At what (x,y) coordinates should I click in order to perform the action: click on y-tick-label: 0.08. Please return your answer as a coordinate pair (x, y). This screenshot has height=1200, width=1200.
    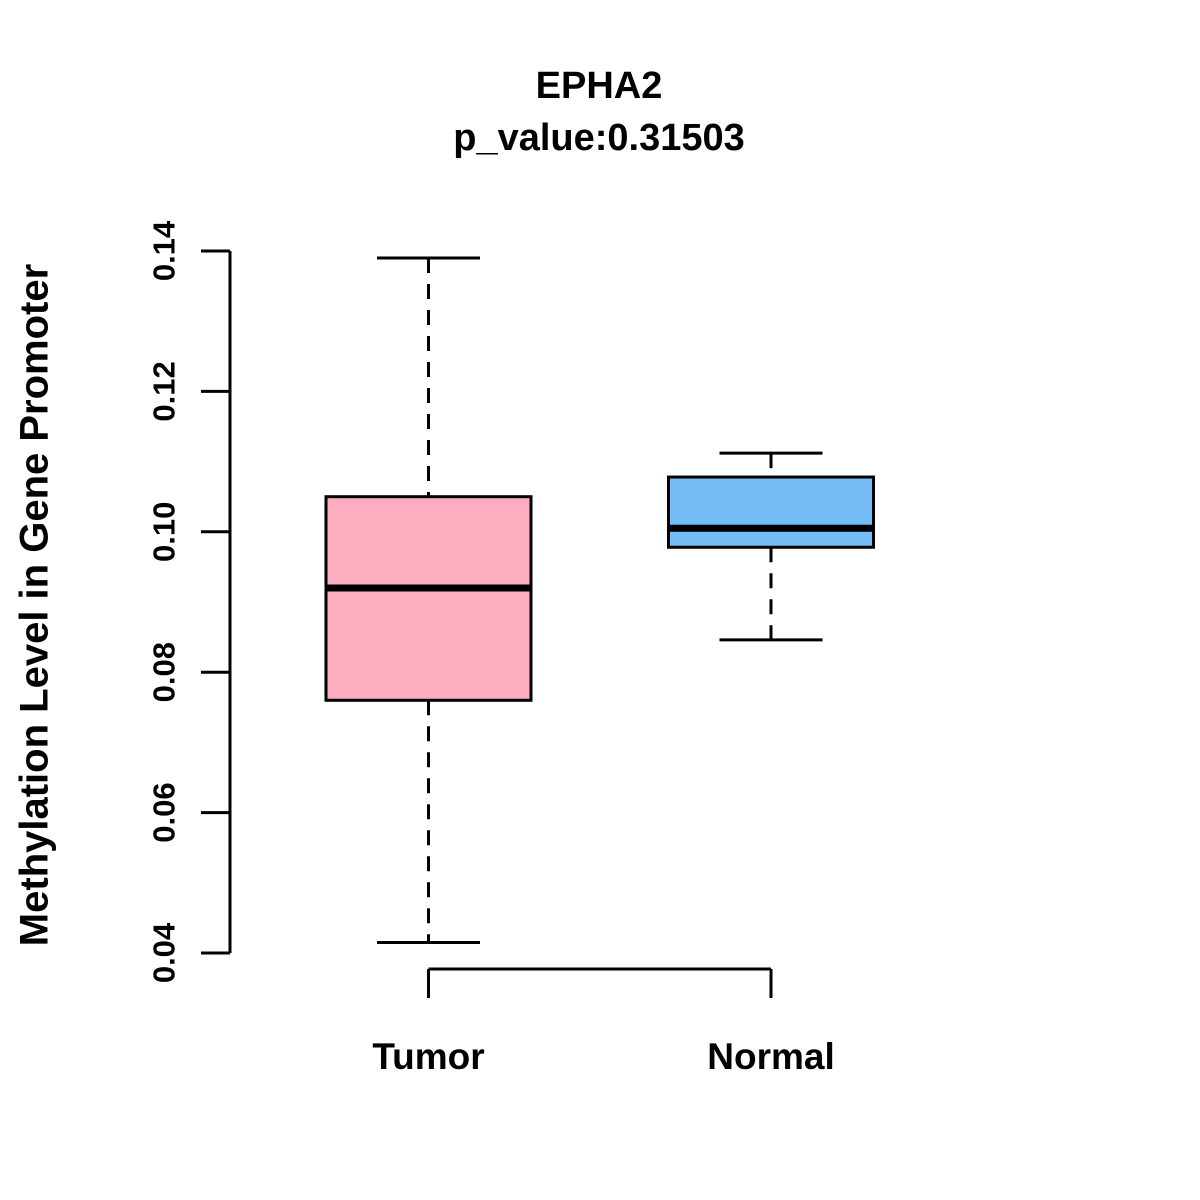
    Looking at the image, I should click on (164, 672).